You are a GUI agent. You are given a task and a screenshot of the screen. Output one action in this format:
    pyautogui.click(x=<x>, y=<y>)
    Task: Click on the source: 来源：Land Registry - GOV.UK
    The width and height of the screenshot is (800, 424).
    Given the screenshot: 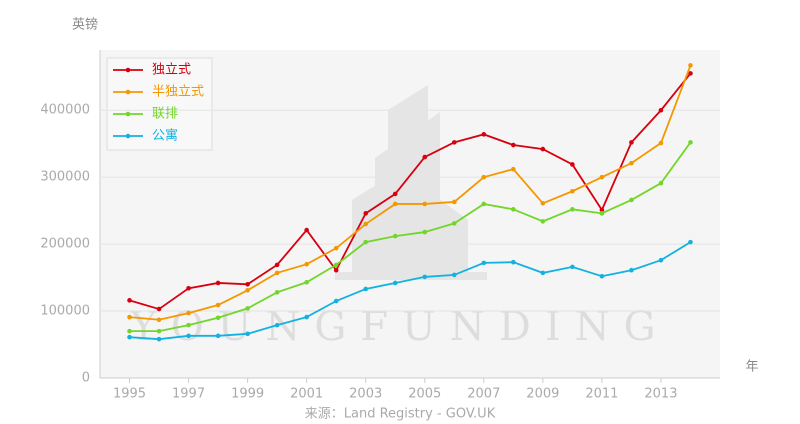 What is the action you would take?
    pyautogui.click(x=400, y=414)
    